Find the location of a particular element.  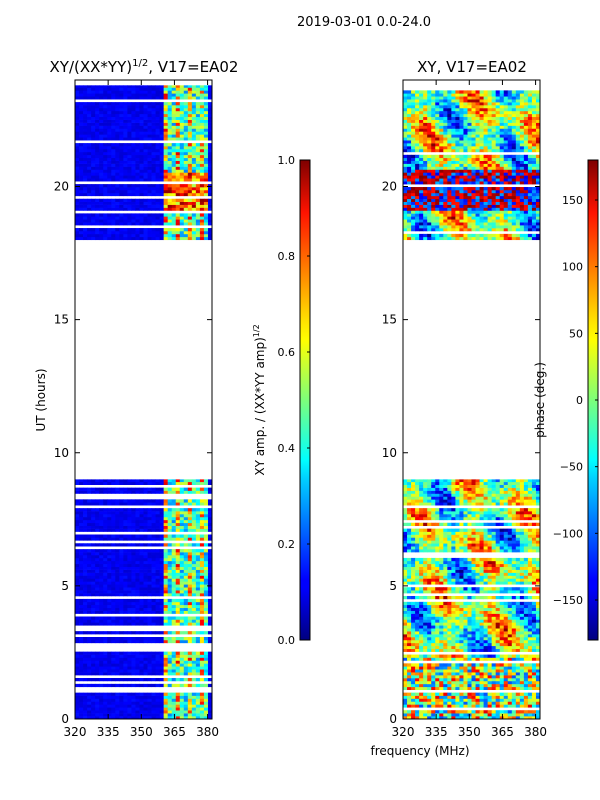

x-tick-label: 365 is located at coordinates (174, 732).